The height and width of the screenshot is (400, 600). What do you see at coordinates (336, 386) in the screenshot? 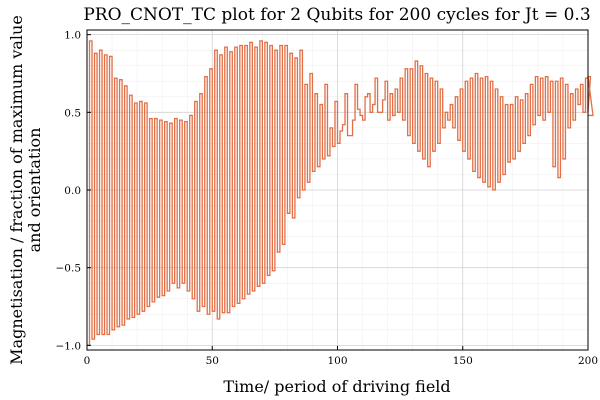
I see `x-axis-label: Time/ period of driving field` at bounding box center [336, 386].